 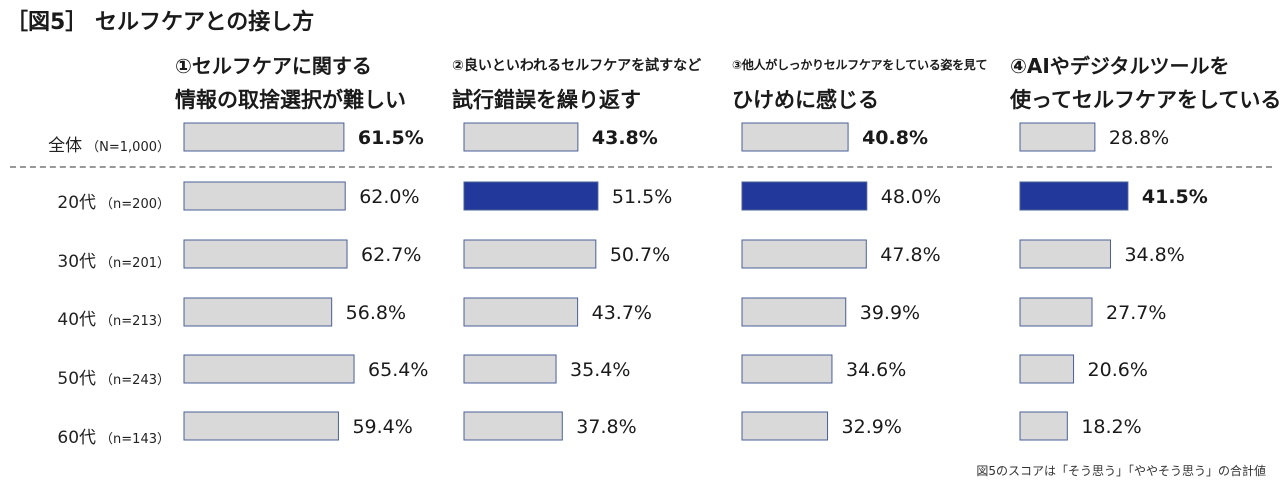 What do you see at coordinates (135, 204) in the screenshot?
I see `row-label-1-n: （n=200）` at bounding box center [135, 204].